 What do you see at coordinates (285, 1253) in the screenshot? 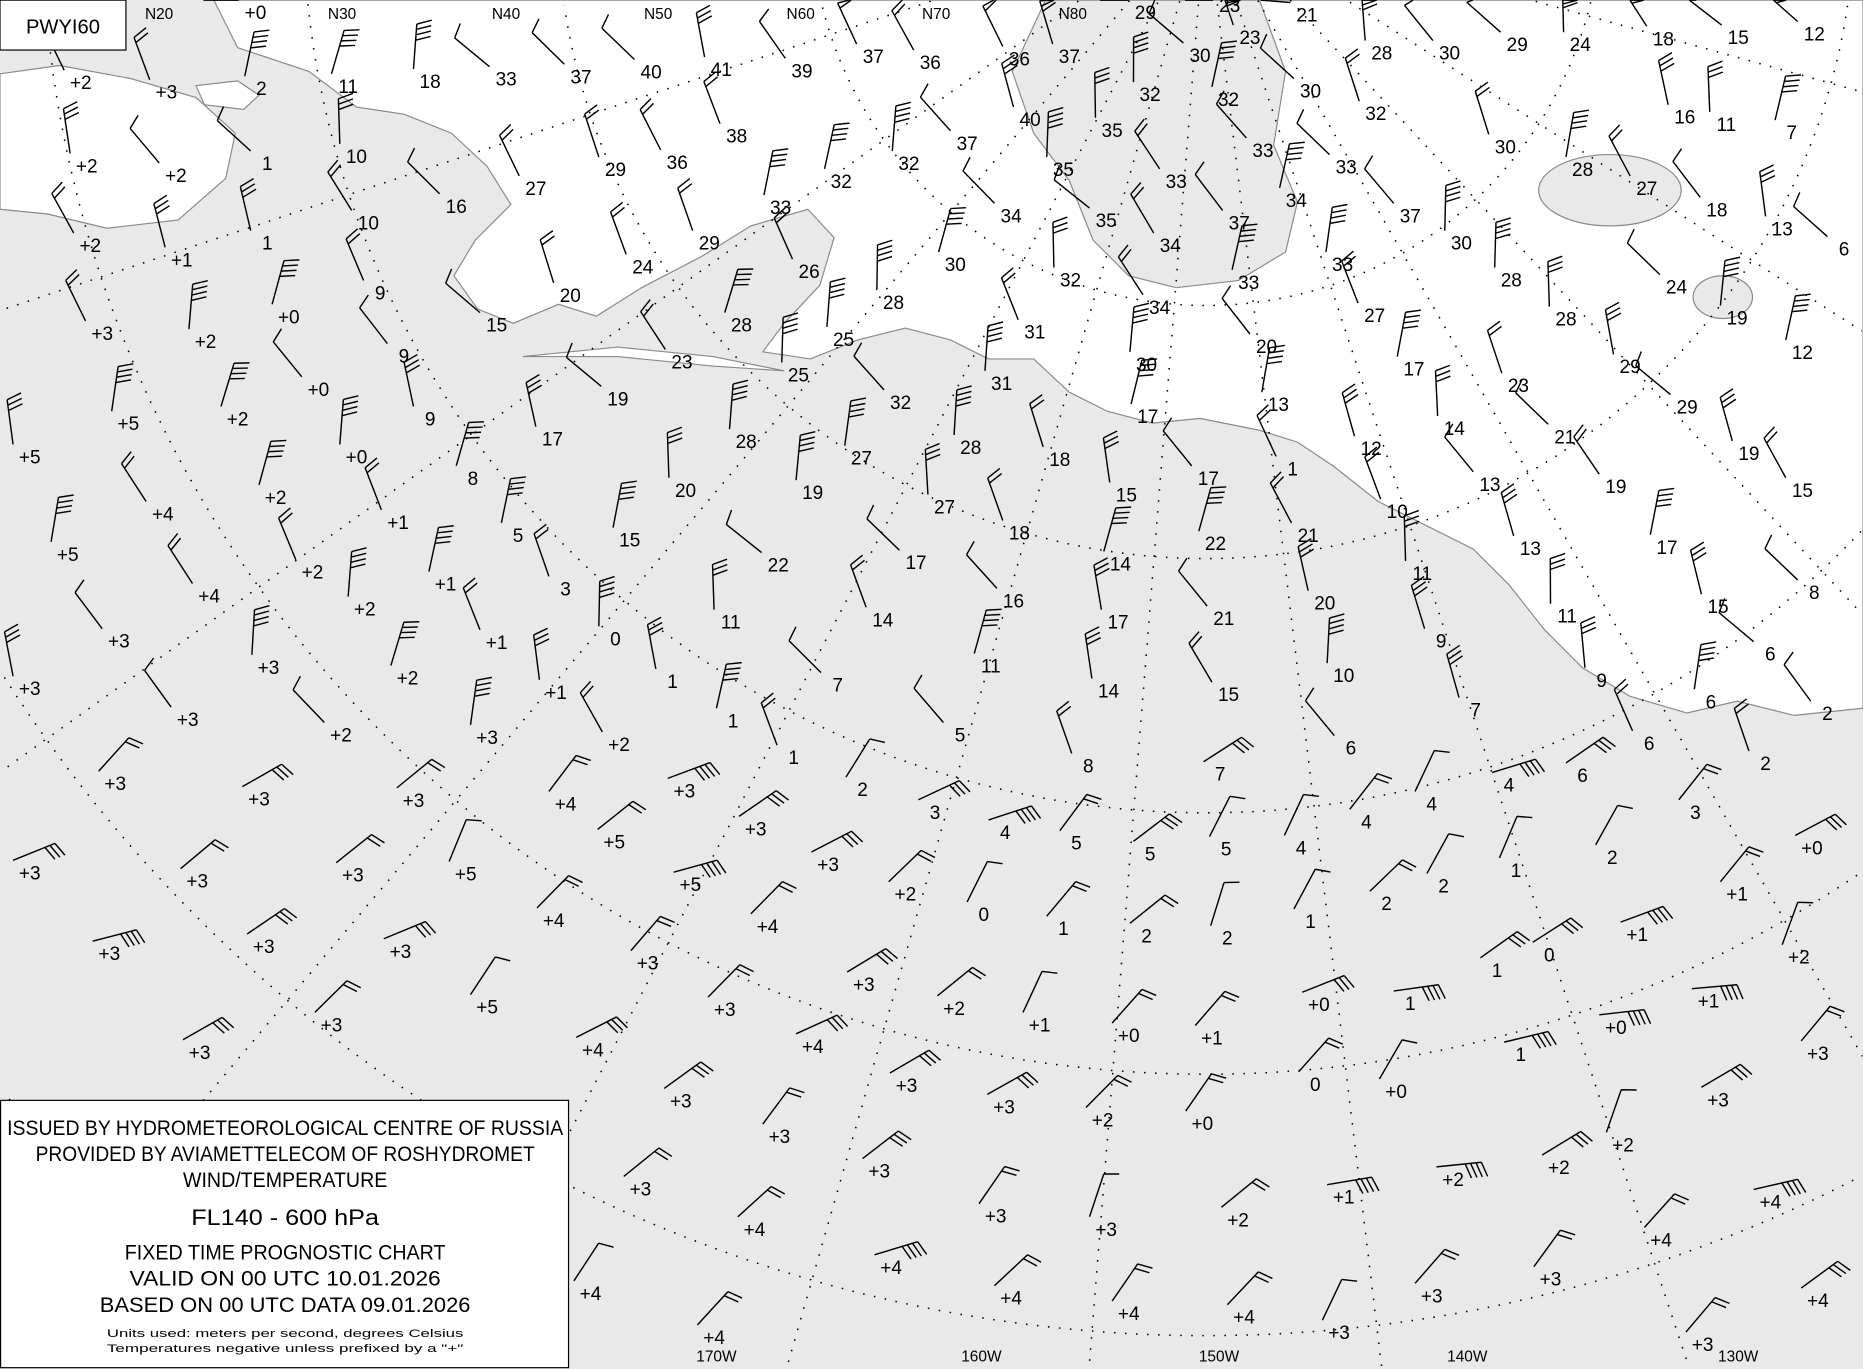
I see `legend-chart-type: FIXED TIME PROGNOSTIC CHART` at bounding box center [285, 1253].